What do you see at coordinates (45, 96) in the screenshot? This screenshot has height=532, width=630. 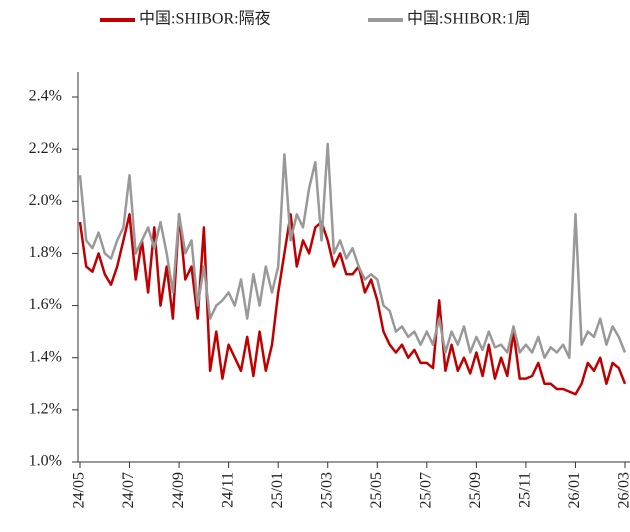 I see `y-tick-label: 2.4%` at bounding box center [45, 96].